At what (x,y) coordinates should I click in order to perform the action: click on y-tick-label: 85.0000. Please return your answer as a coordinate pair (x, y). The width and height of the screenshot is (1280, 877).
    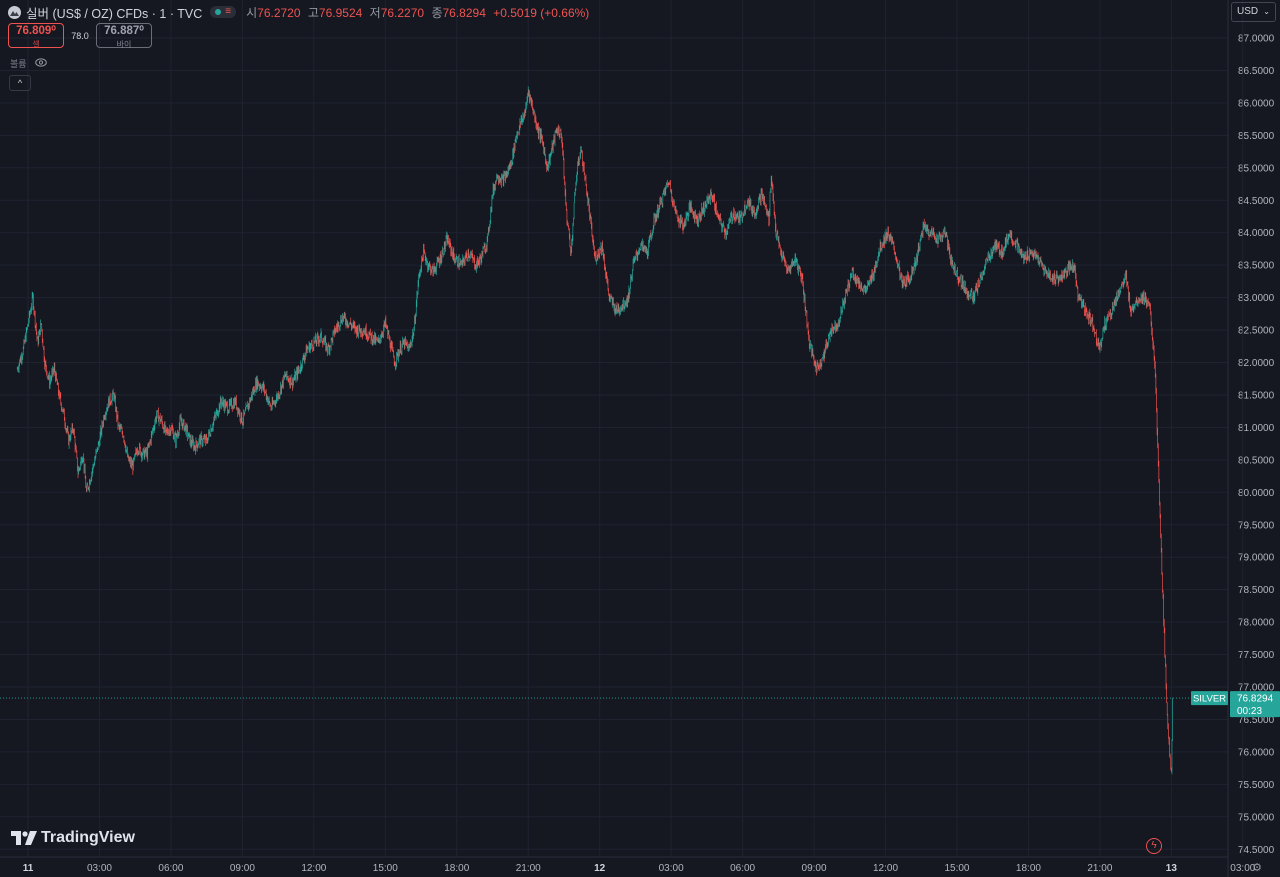
    Looking at the image, I should click on (1256, 168).